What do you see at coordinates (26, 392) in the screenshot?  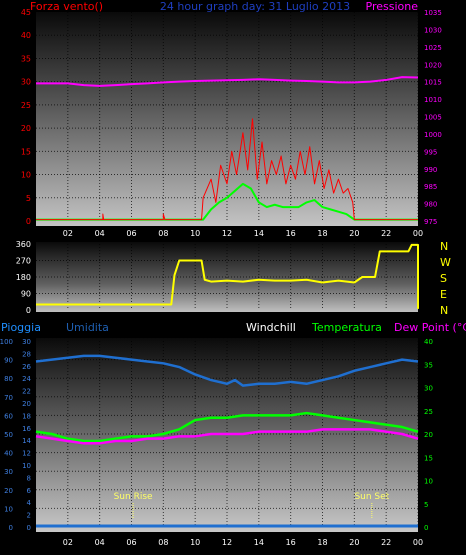 I see `rain-tick-label: 22` at bounding box center [26, 392].